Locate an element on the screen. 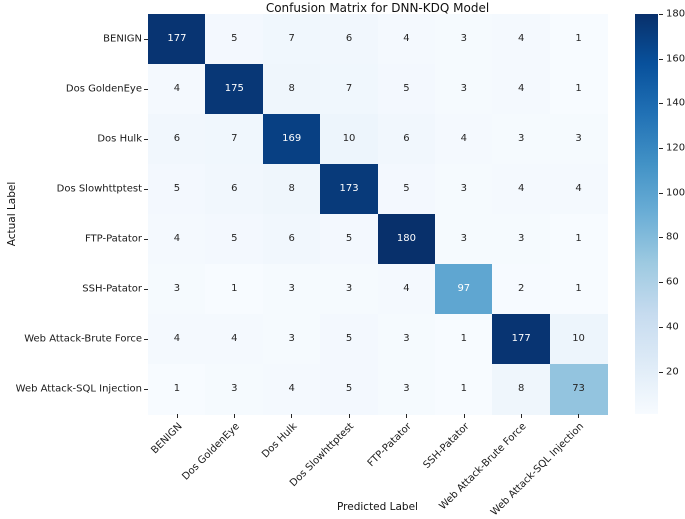 This screenshot has height=519, width=685. cell-value: 177 is located at coordinates (521, 339).